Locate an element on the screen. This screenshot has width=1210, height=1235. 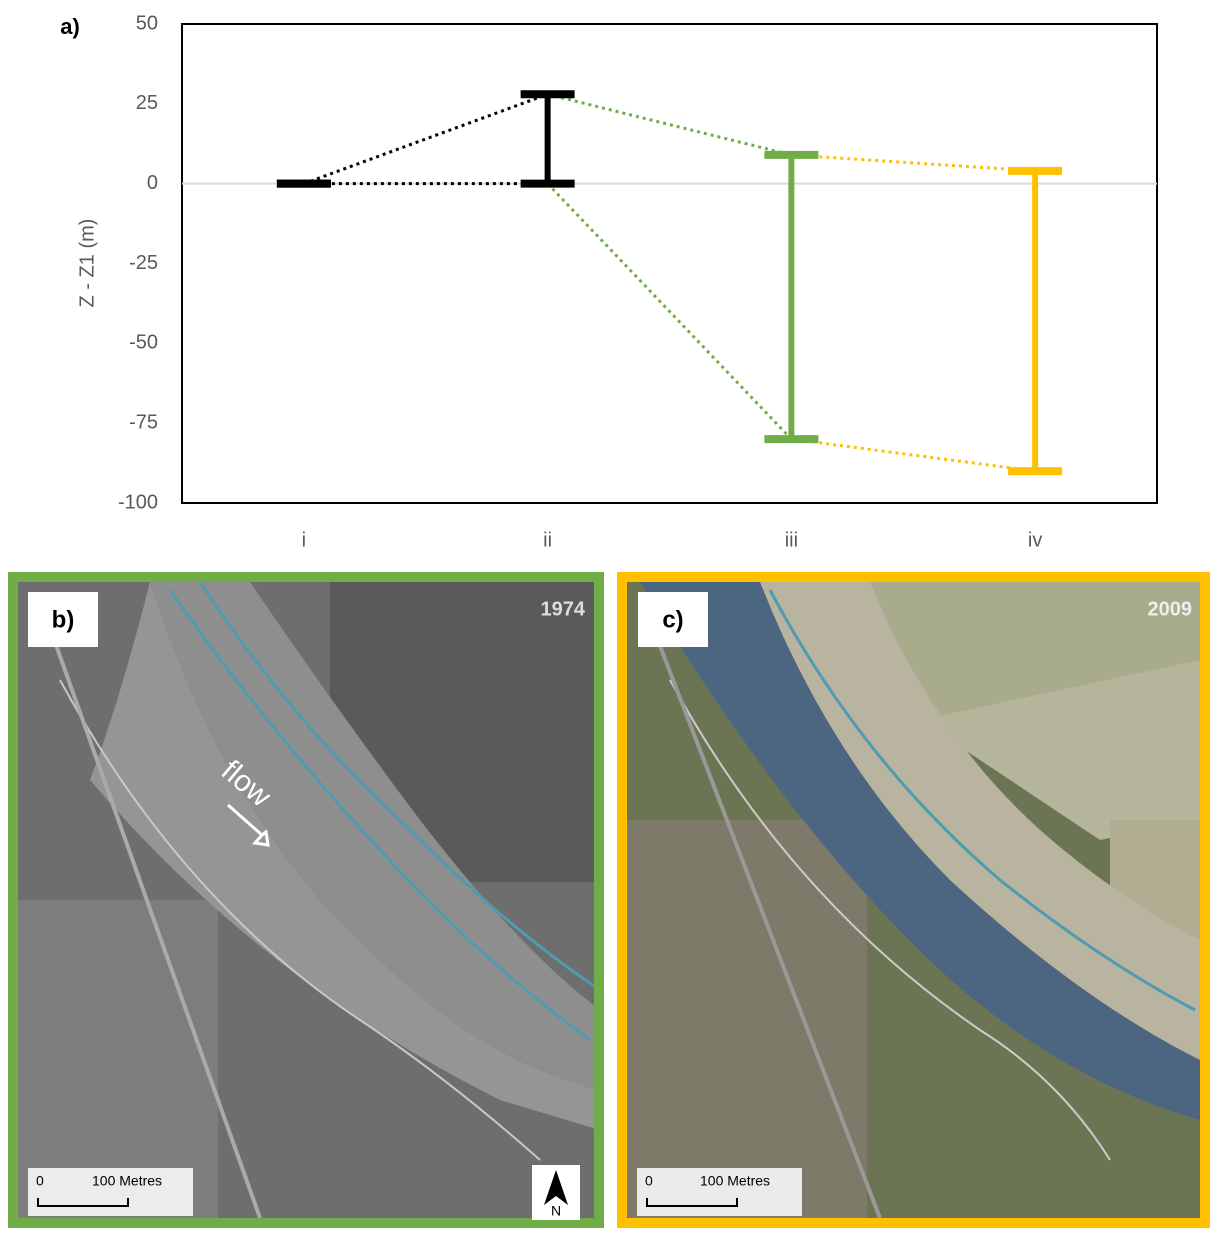
panel-label: c) is located at coordinates (672, 619).